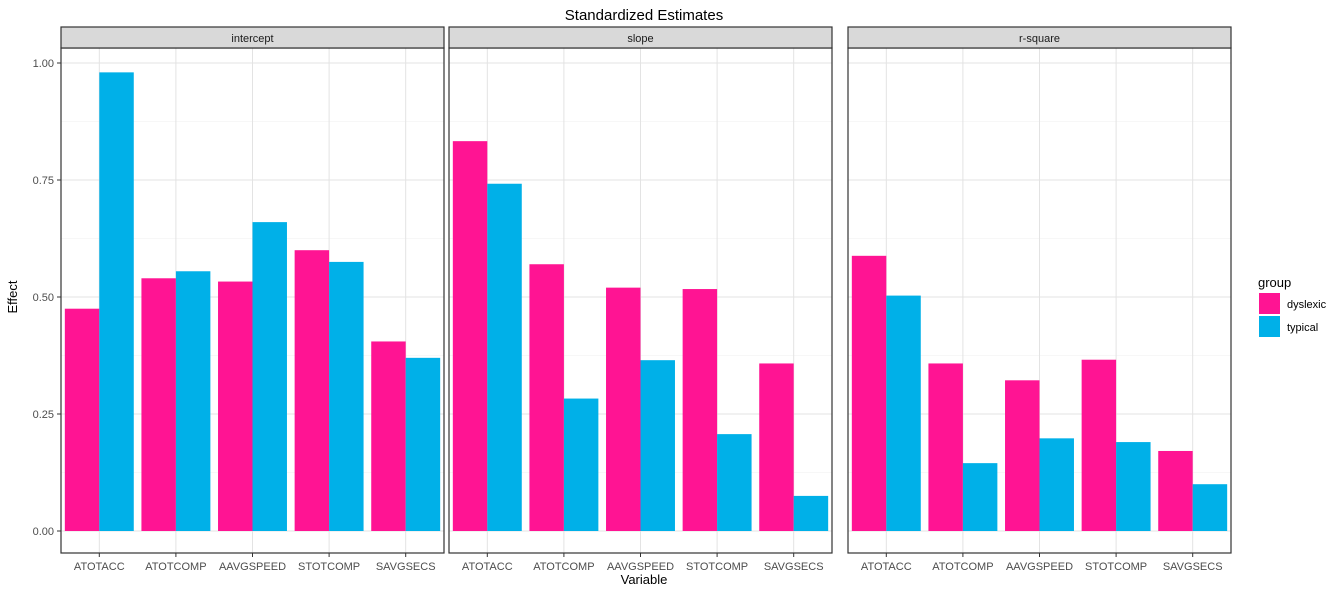  I want to click on y-tick-label: 1.00, so click(43, 64).